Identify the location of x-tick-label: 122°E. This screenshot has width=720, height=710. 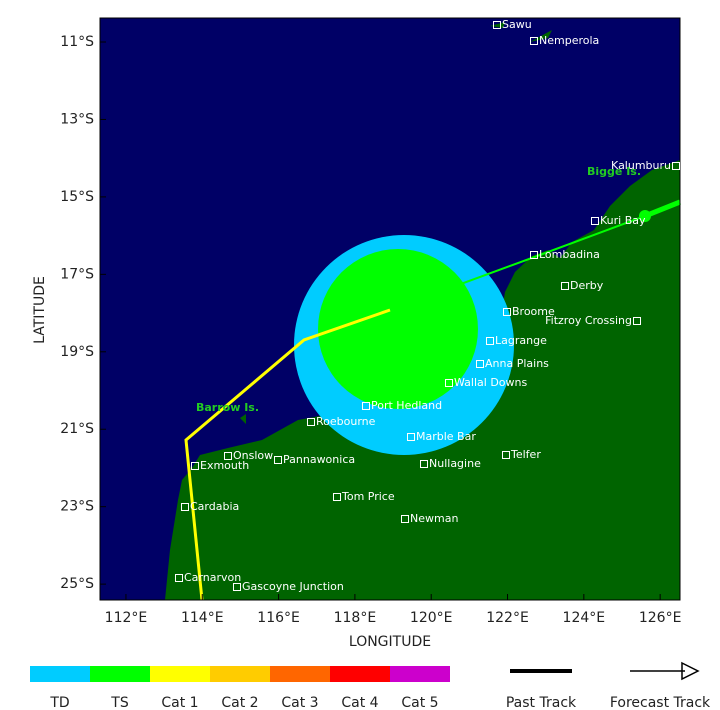
(507, 618).